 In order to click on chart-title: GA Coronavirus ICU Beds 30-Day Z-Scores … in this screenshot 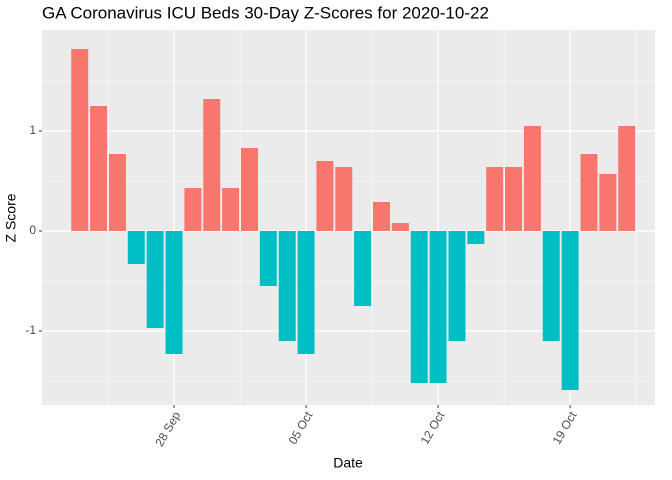, I will do `click(265, 12)`.